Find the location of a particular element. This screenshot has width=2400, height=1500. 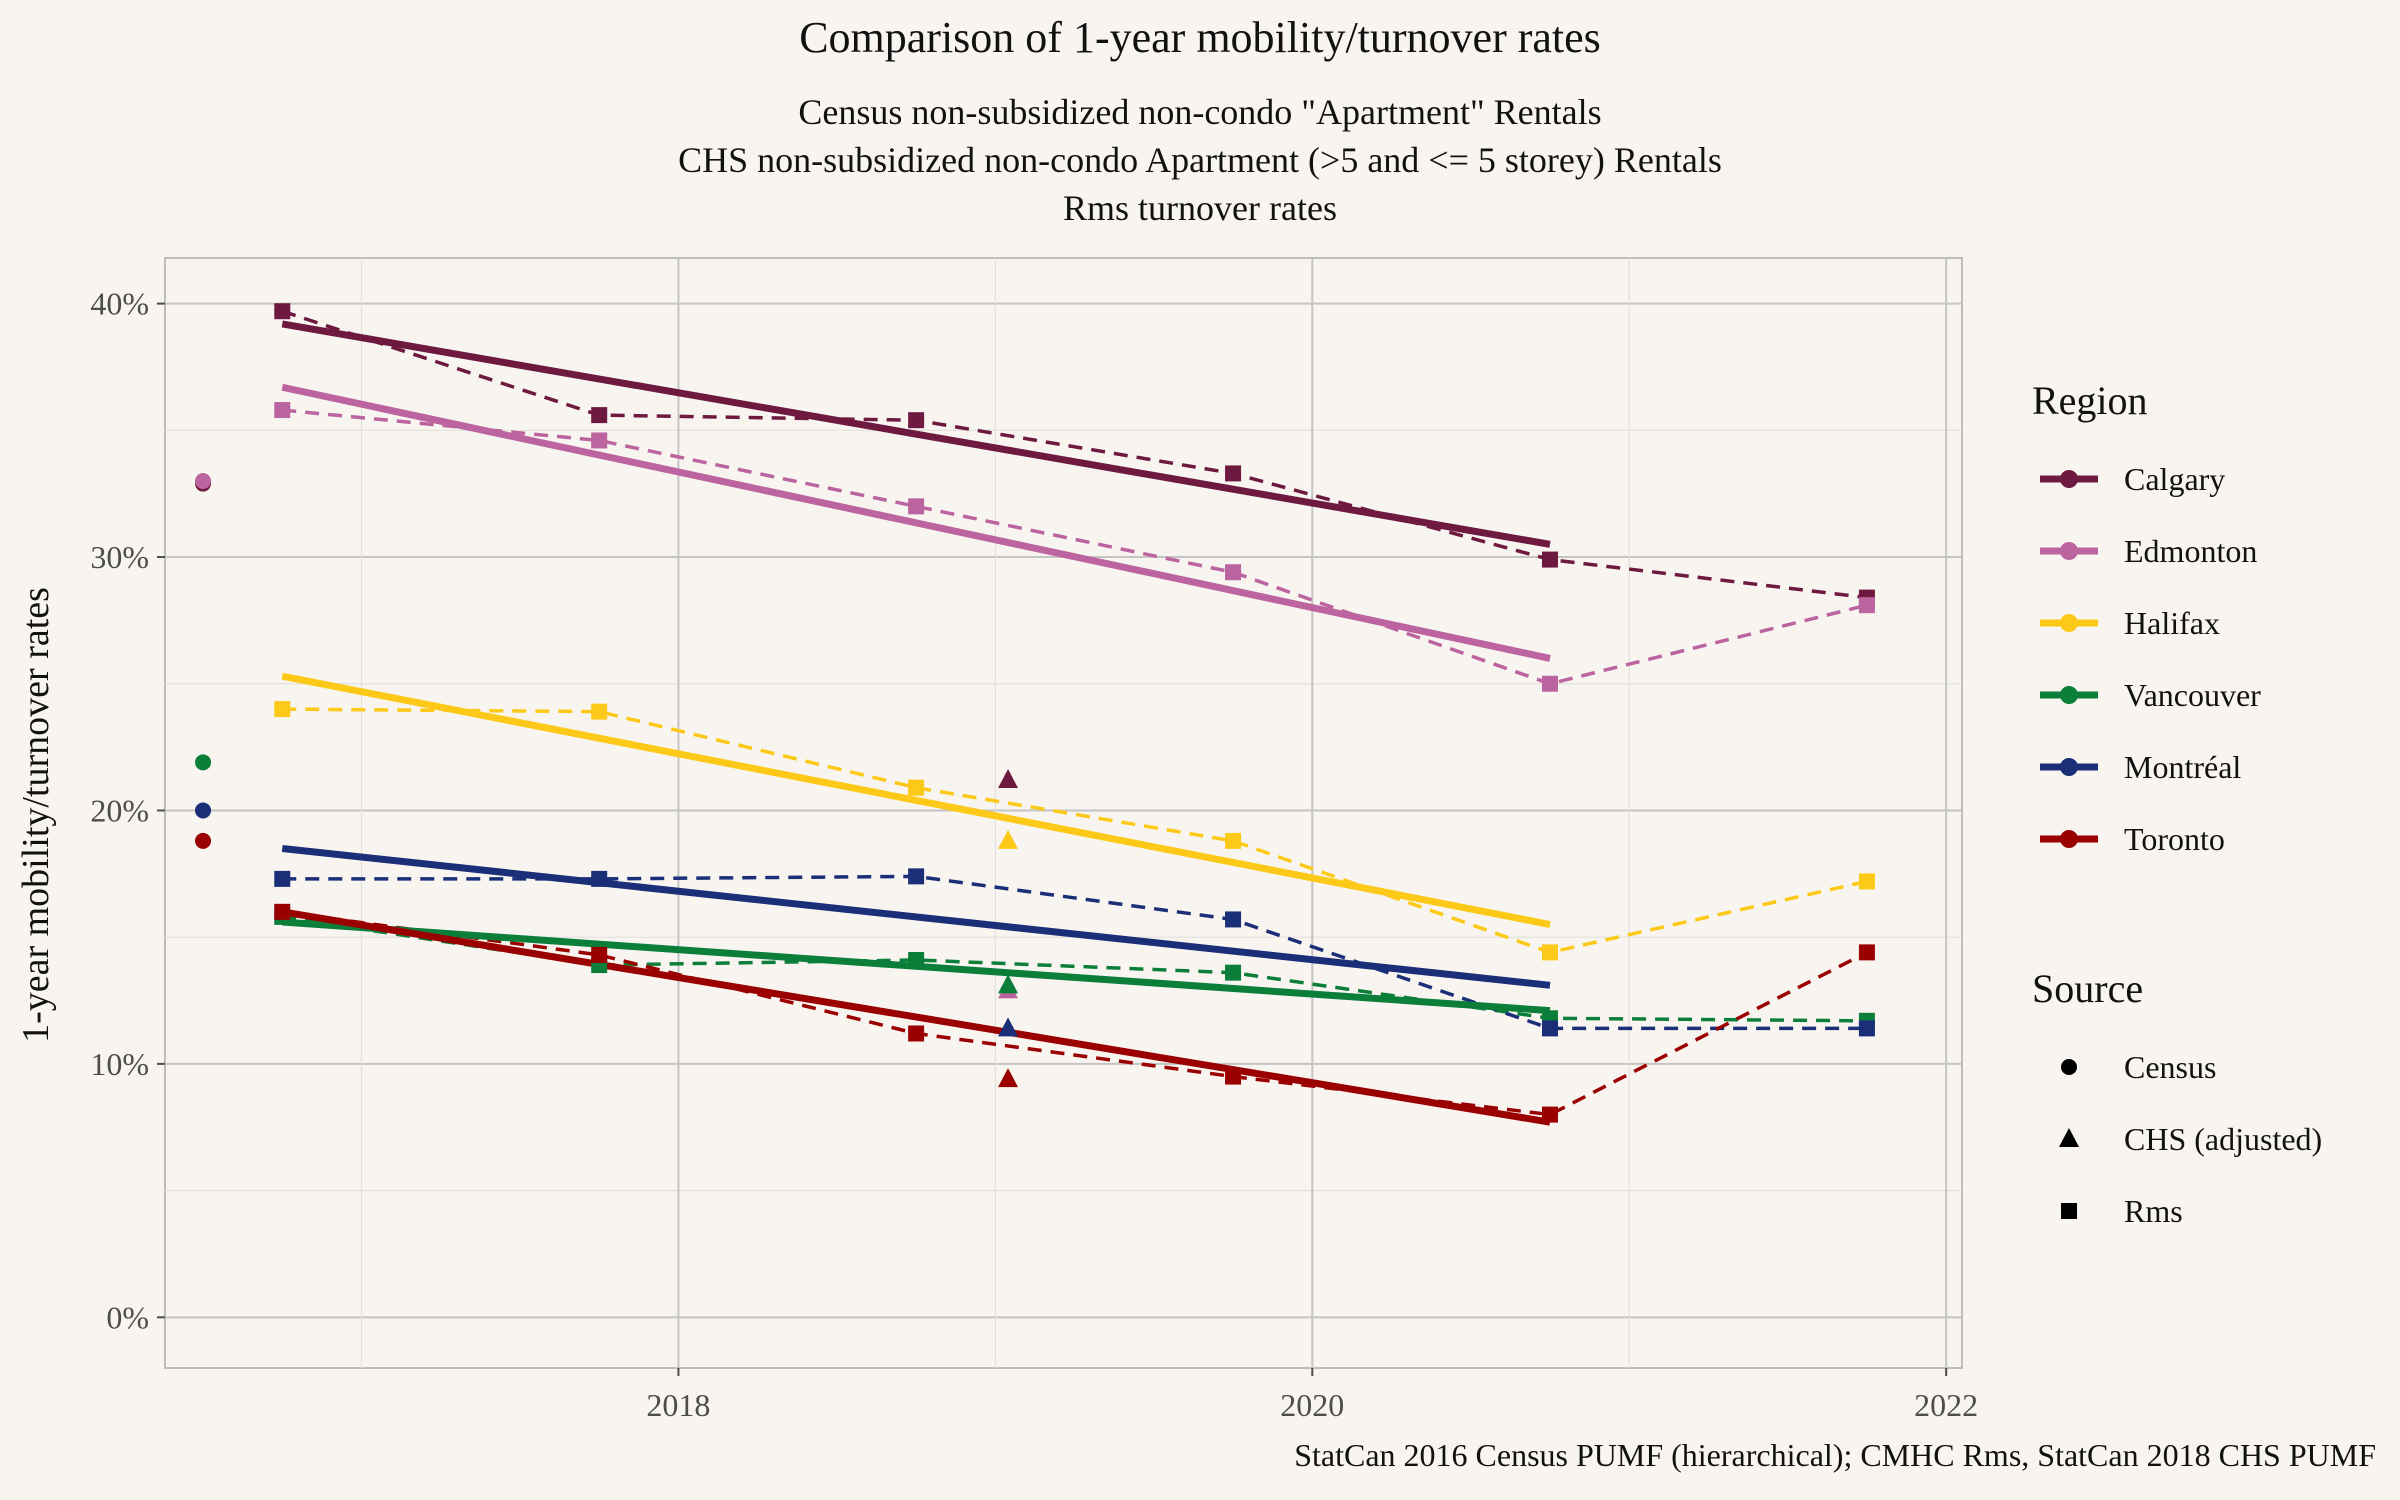

chs-point-calgary is located at coordinates (1008, 779).